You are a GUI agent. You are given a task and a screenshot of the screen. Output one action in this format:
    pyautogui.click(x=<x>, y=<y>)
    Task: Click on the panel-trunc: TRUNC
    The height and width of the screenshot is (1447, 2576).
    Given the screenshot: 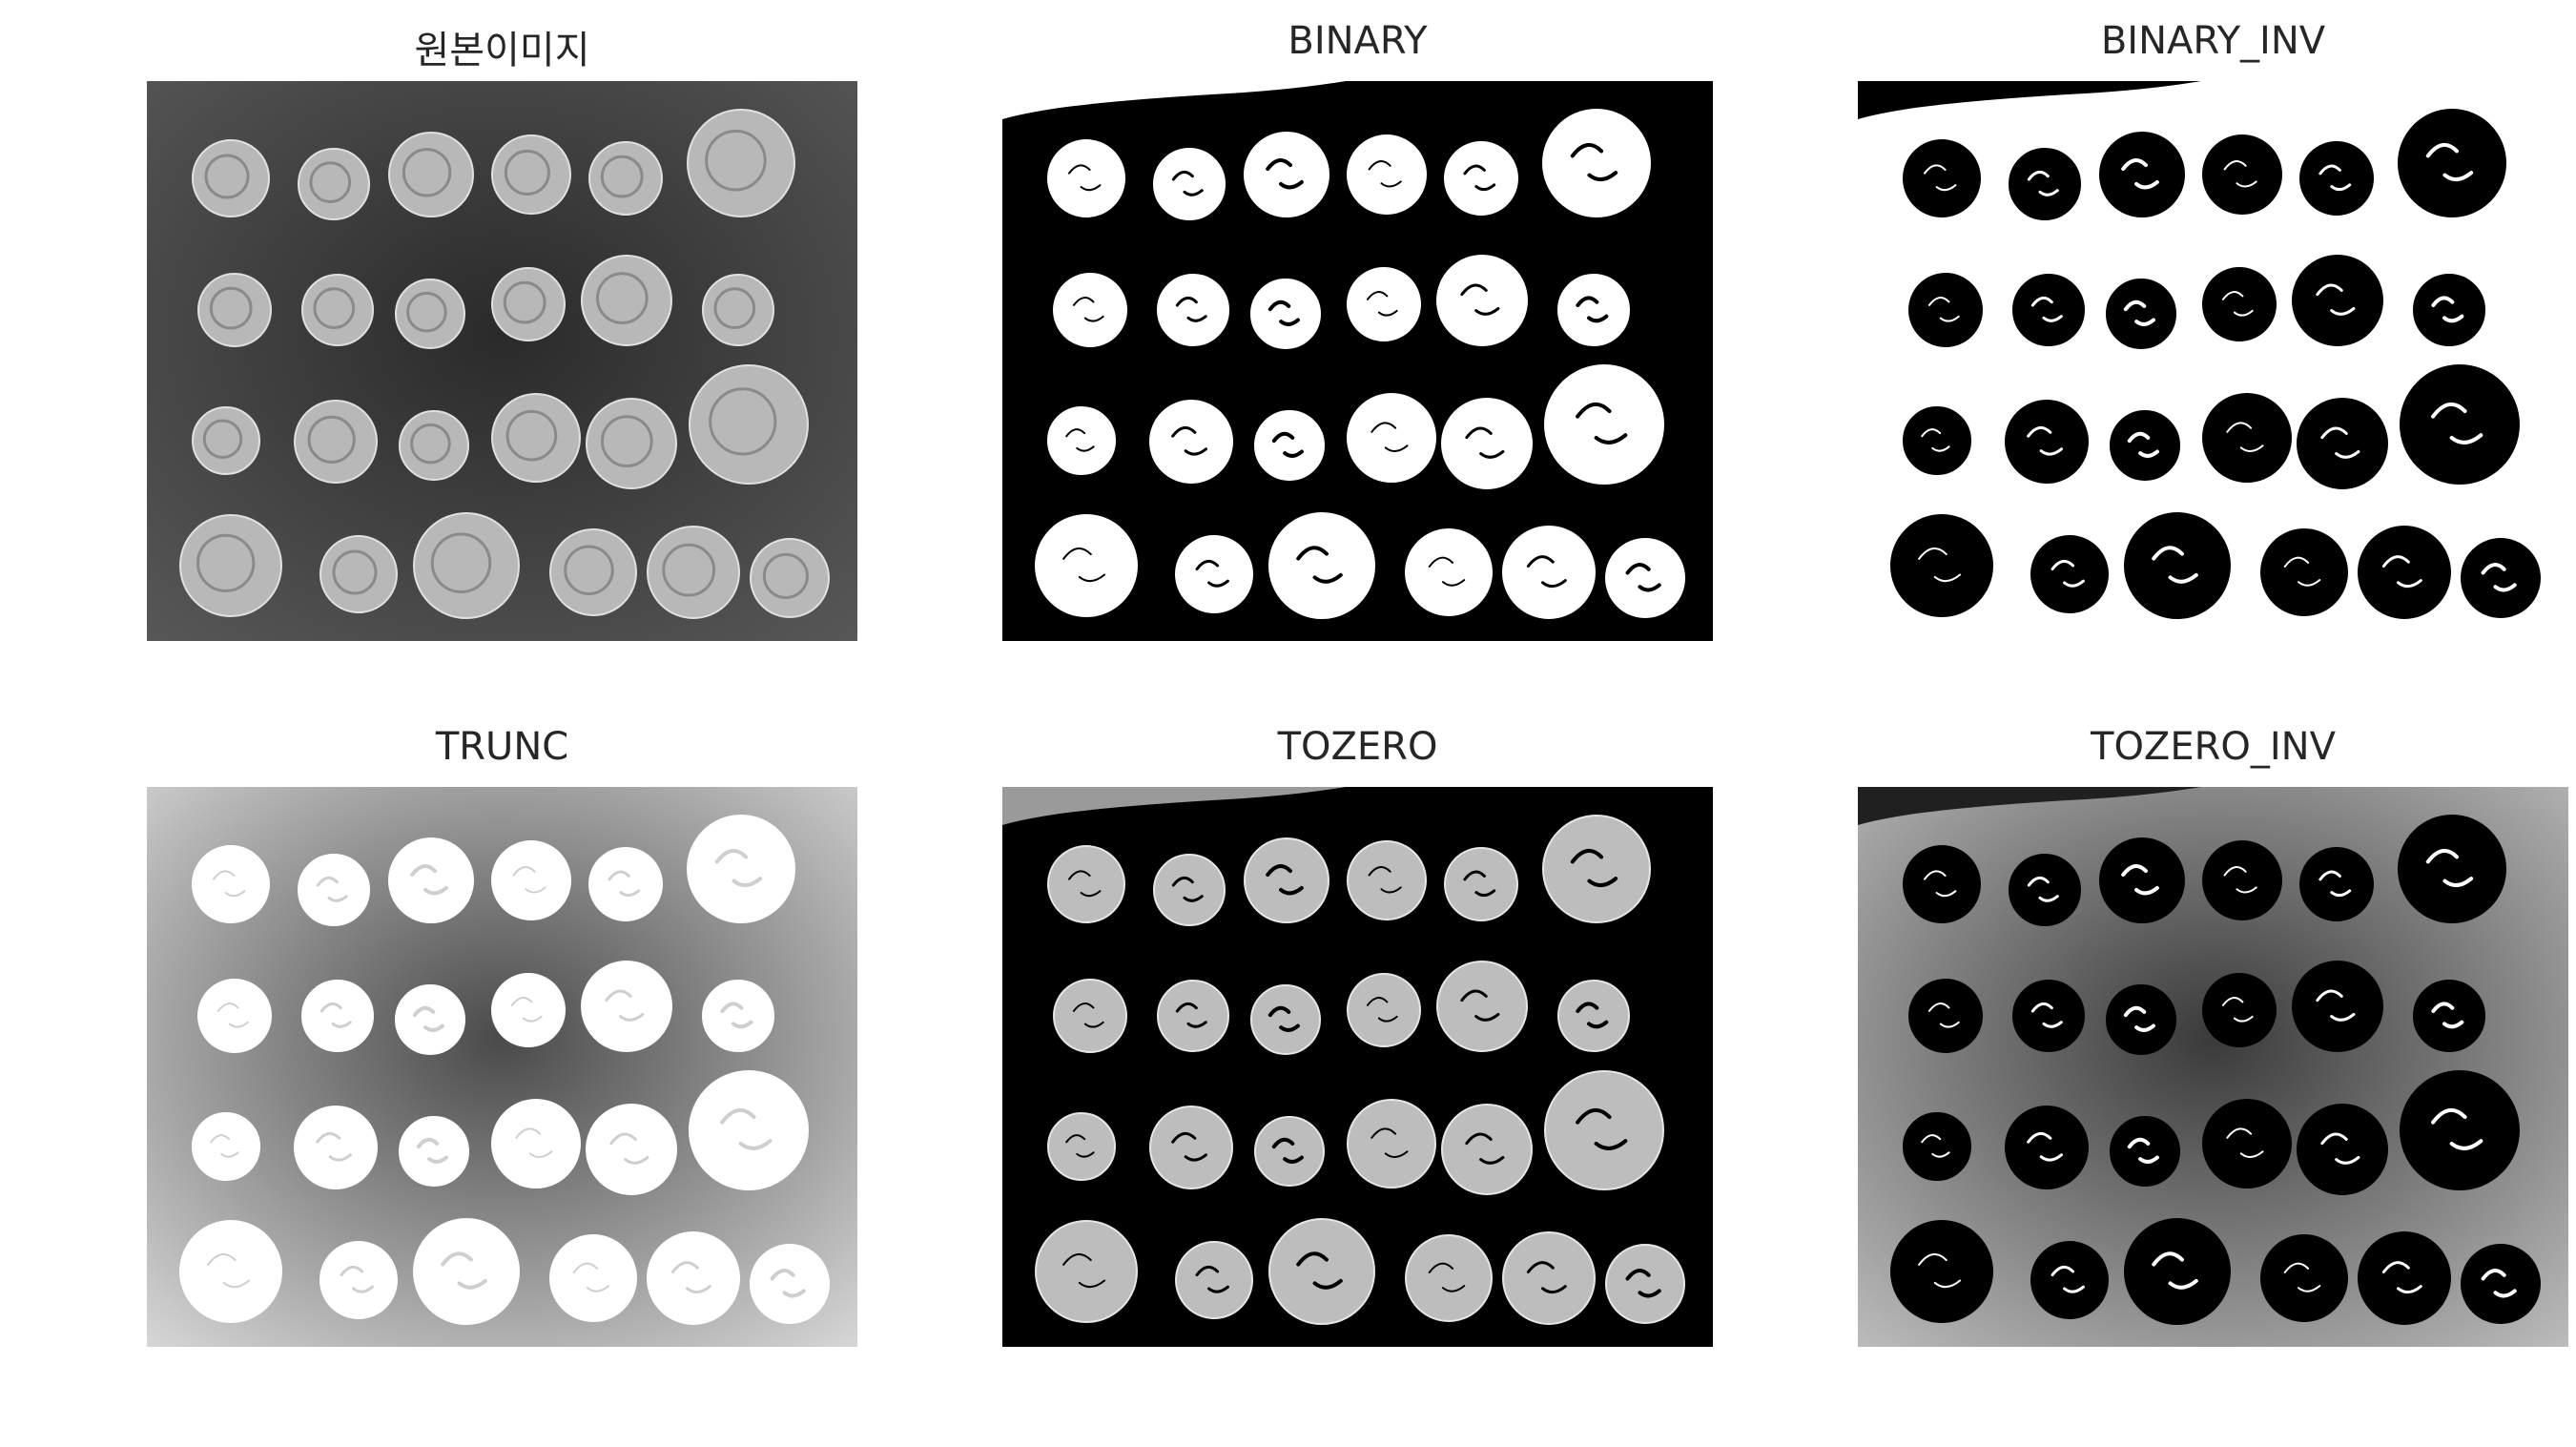 What is the action you would take?
    pyautogui.click(x=502, y=1032)
    